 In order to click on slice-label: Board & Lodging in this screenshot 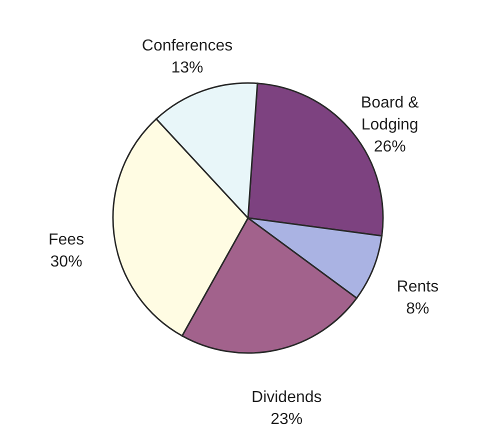, I will do `click(390, 114)`.